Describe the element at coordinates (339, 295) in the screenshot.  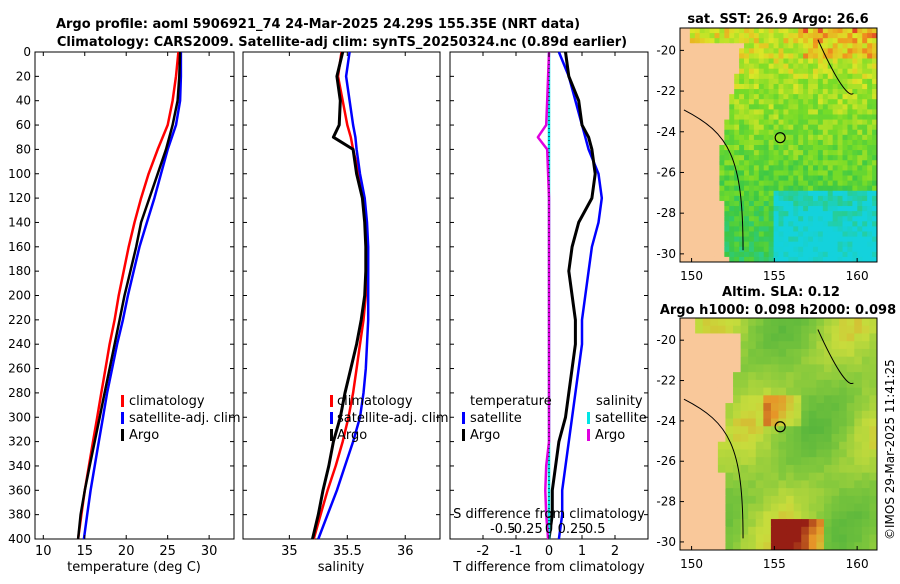
I see `series-argo` at that location.